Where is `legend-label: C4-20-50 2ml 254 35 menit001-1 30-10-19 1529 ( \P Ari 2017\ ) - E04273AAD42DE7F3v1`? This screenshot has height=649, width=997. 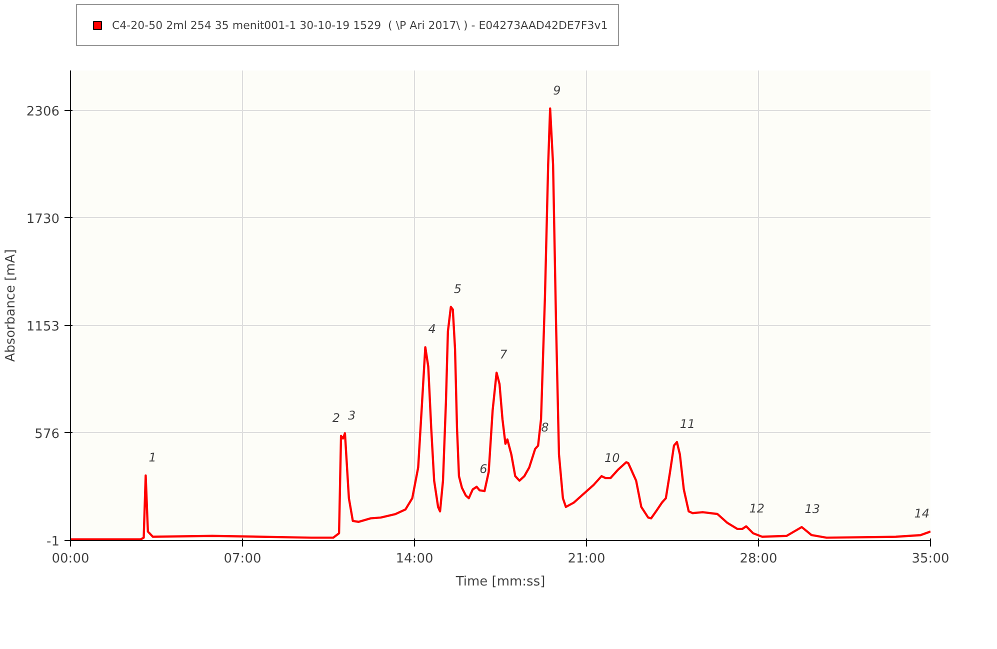 legend-label: C4-20-50 2ml 254 35 menit001-1 30-10-19 1529 ( \P Ari 2017\ ) - E04273AAD42DE7F3v1 is located at coordinates (360, 25).